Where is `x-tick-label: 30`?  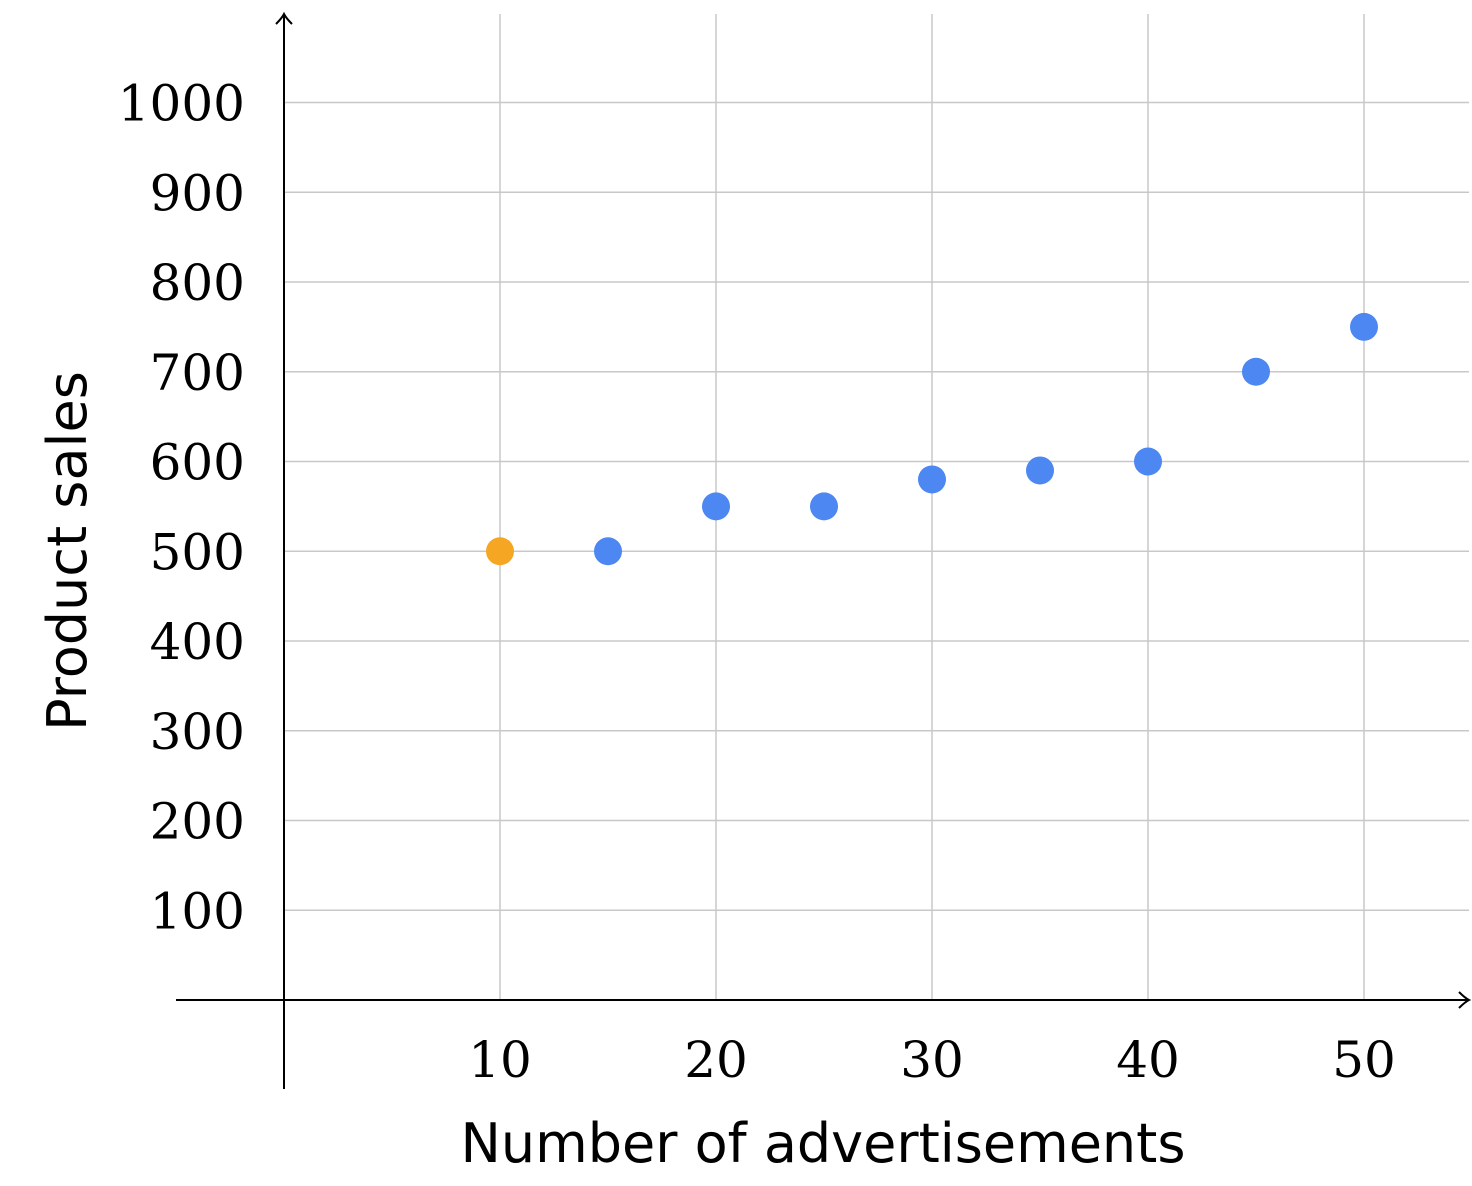
x-tick-label: 30 is located at coordinates (932, 1060).